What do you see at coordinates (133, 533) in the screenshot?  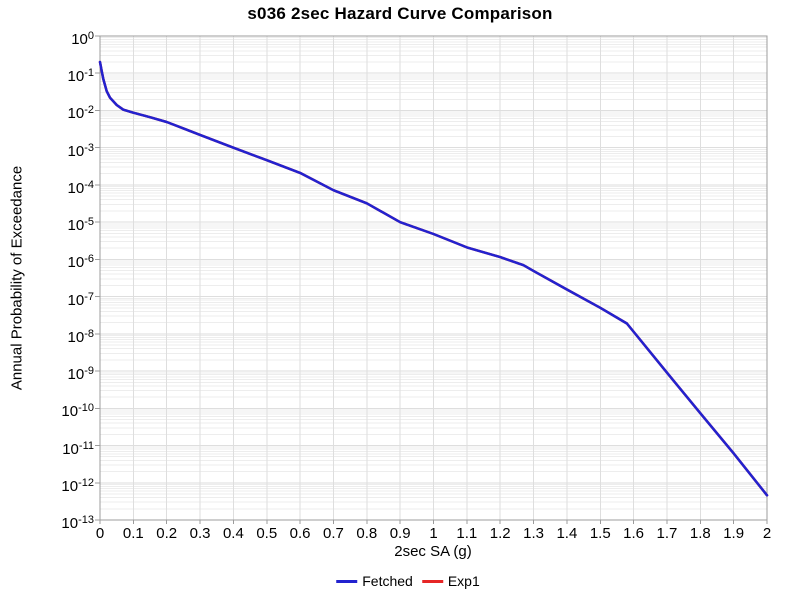 I see `x-tick-label: 0.1` at bounding box center [133, 533].